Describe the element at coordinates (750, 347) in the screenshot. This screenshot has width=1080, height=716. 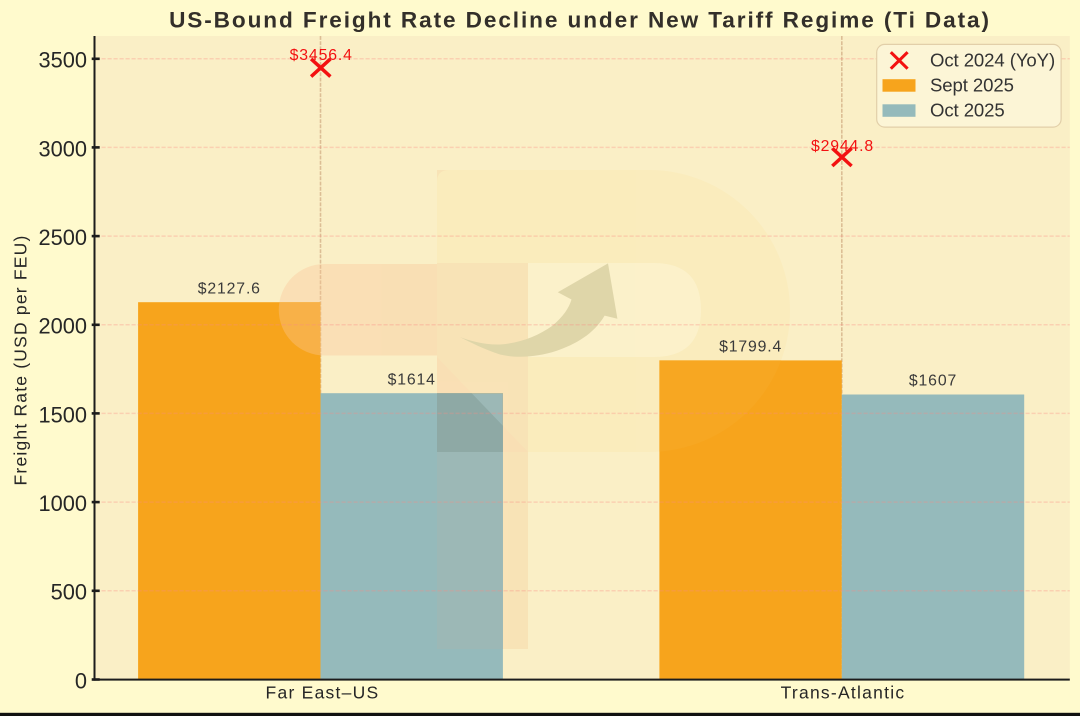
I see `svg-text: $1799.4` at that location.